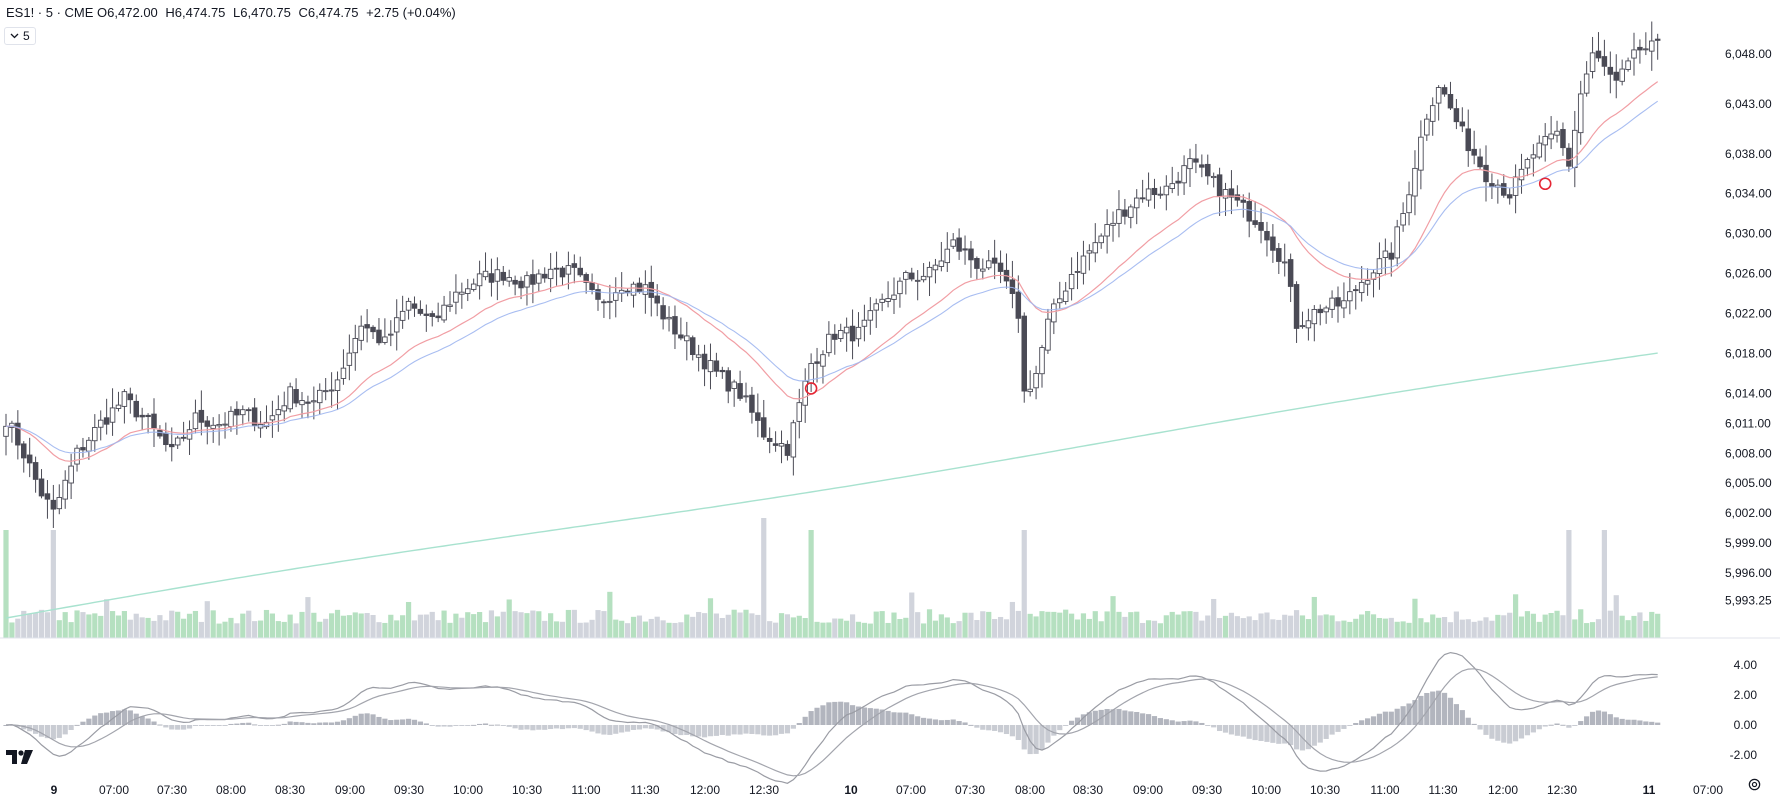  What do you see at coordinates (1754, 784) in the screenshot?
I see `gear-icon` at bounding box center [1754, 784].